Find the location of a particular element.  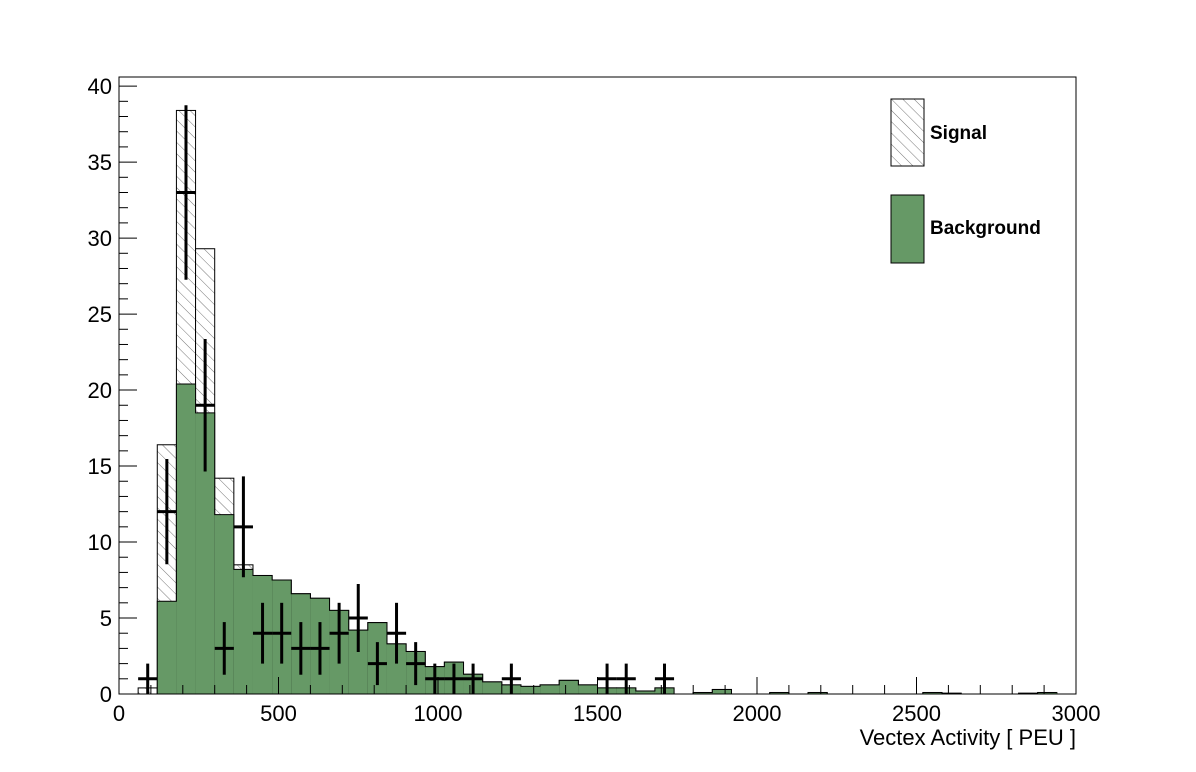

y-tick-label: 40 is located at coordinates (100, 86).